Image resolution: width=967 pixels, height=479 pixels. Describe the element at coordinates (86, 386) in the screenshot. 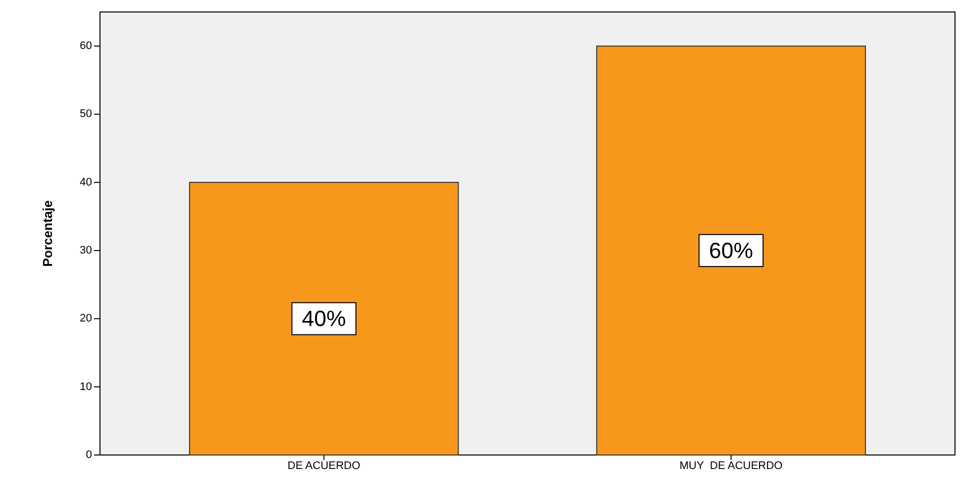

I see `y-tick-label: 10` at that location.